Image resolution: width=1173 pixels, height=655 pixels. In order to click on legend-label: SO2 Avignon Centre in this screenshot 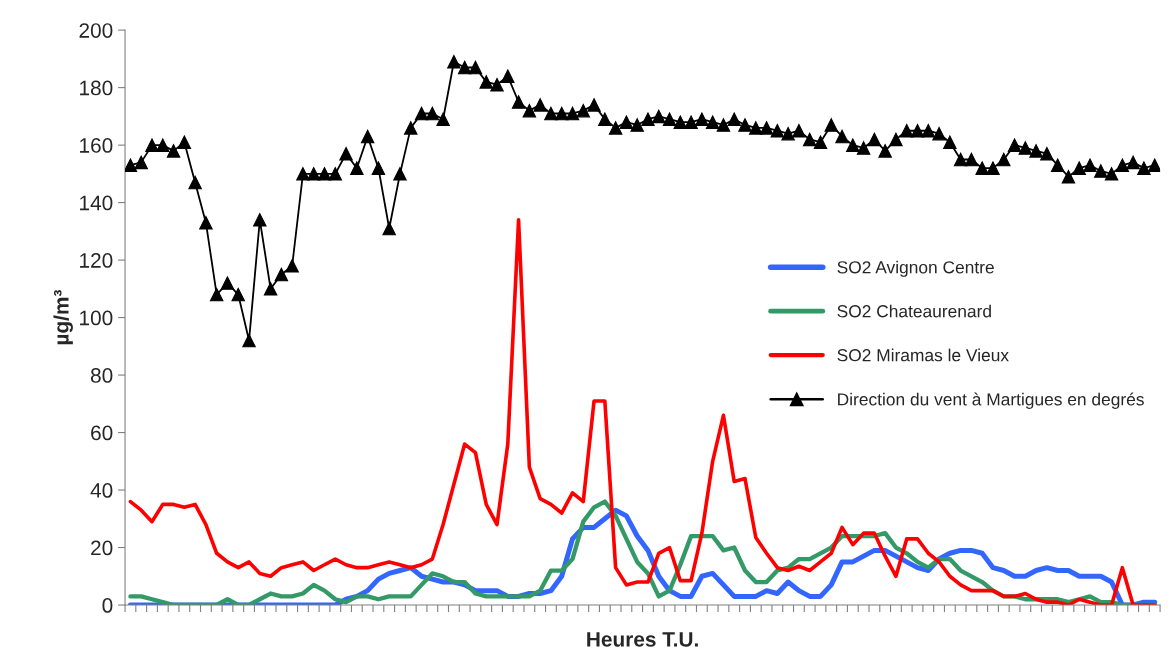, I will do `click(915, 268)`.